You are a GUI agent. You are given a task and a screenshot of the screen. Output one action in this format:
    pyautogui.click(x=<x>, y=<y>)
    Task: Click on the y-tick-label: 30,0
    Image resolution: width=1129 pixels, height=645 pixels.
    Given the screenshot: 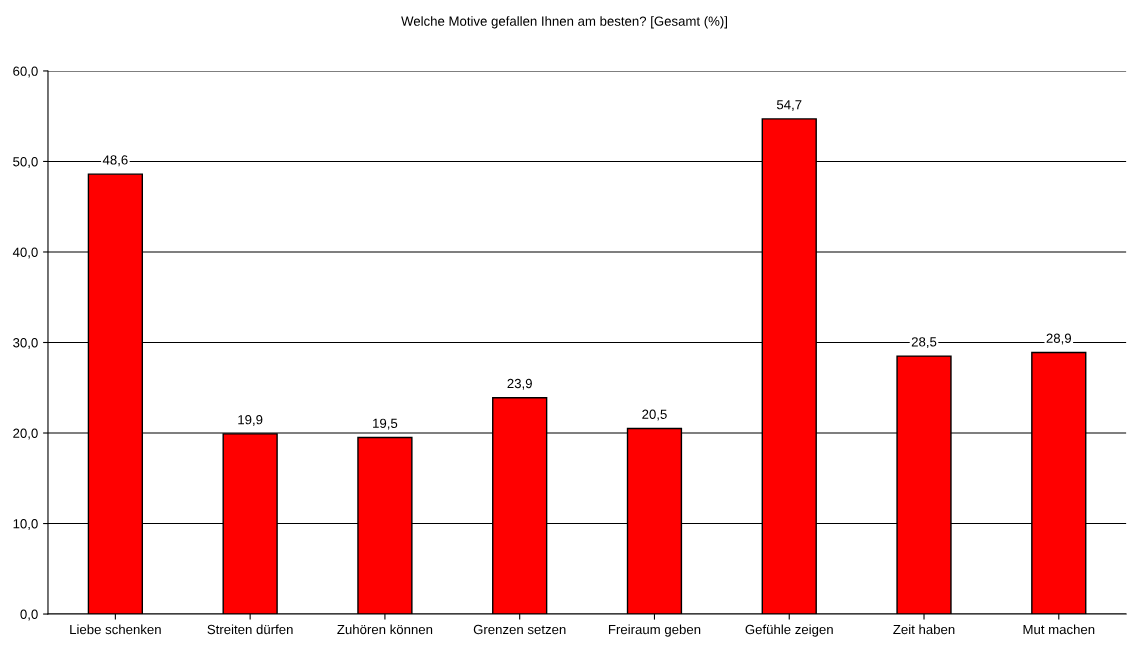 What is the action you would take?
    pyautogui.click(x=25, y=343)
    